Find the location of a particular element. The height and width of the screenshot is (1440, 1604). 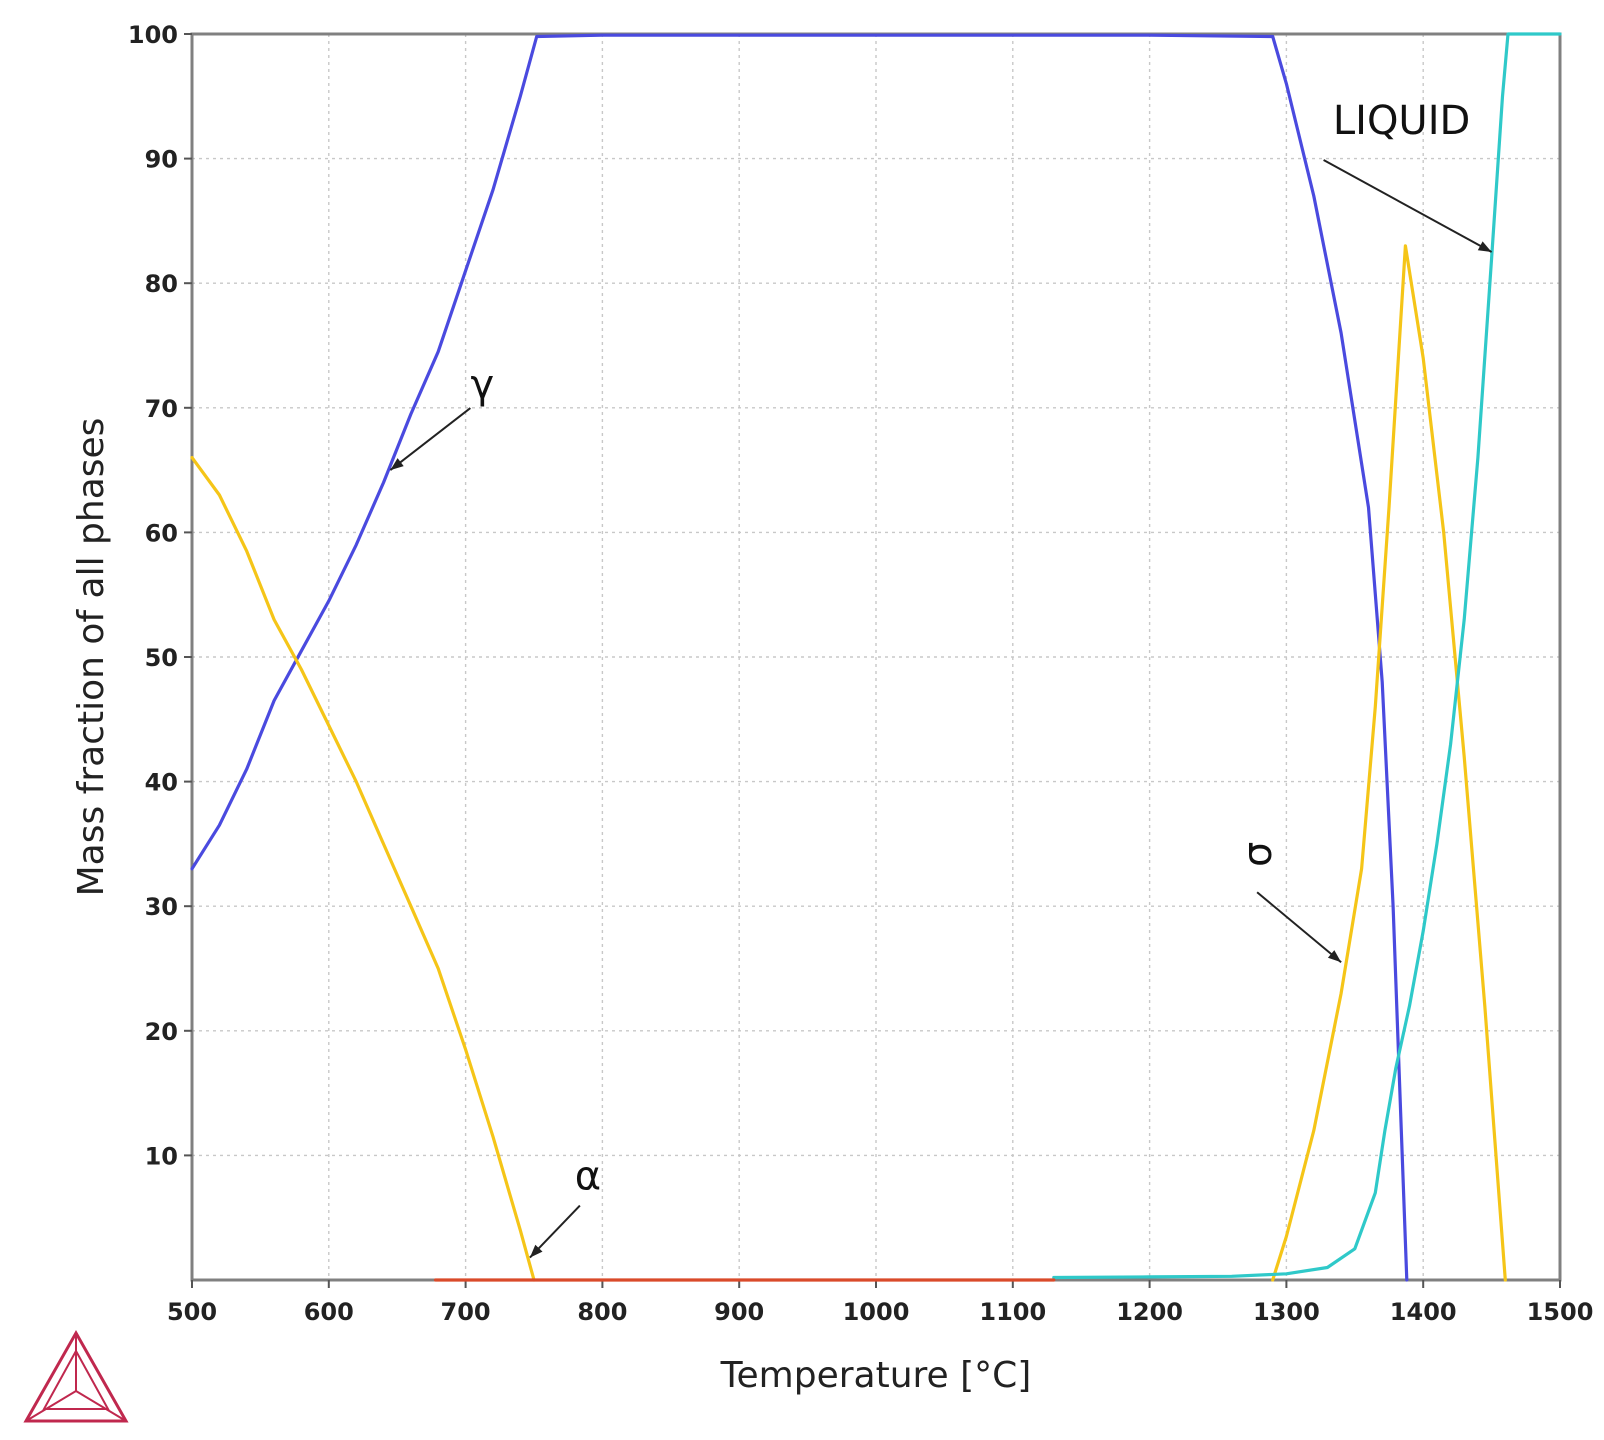

x-tick-label: 1300 is located at coordinates (1286, 1312).